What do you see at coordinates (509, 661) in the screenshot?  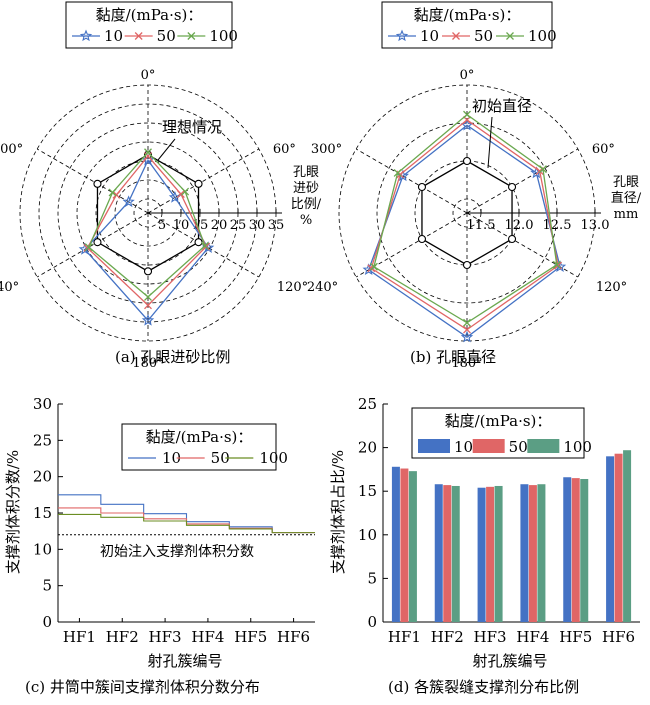 I see `xlabel-d: 射孔簇编号` at bounding box center [509, 661].